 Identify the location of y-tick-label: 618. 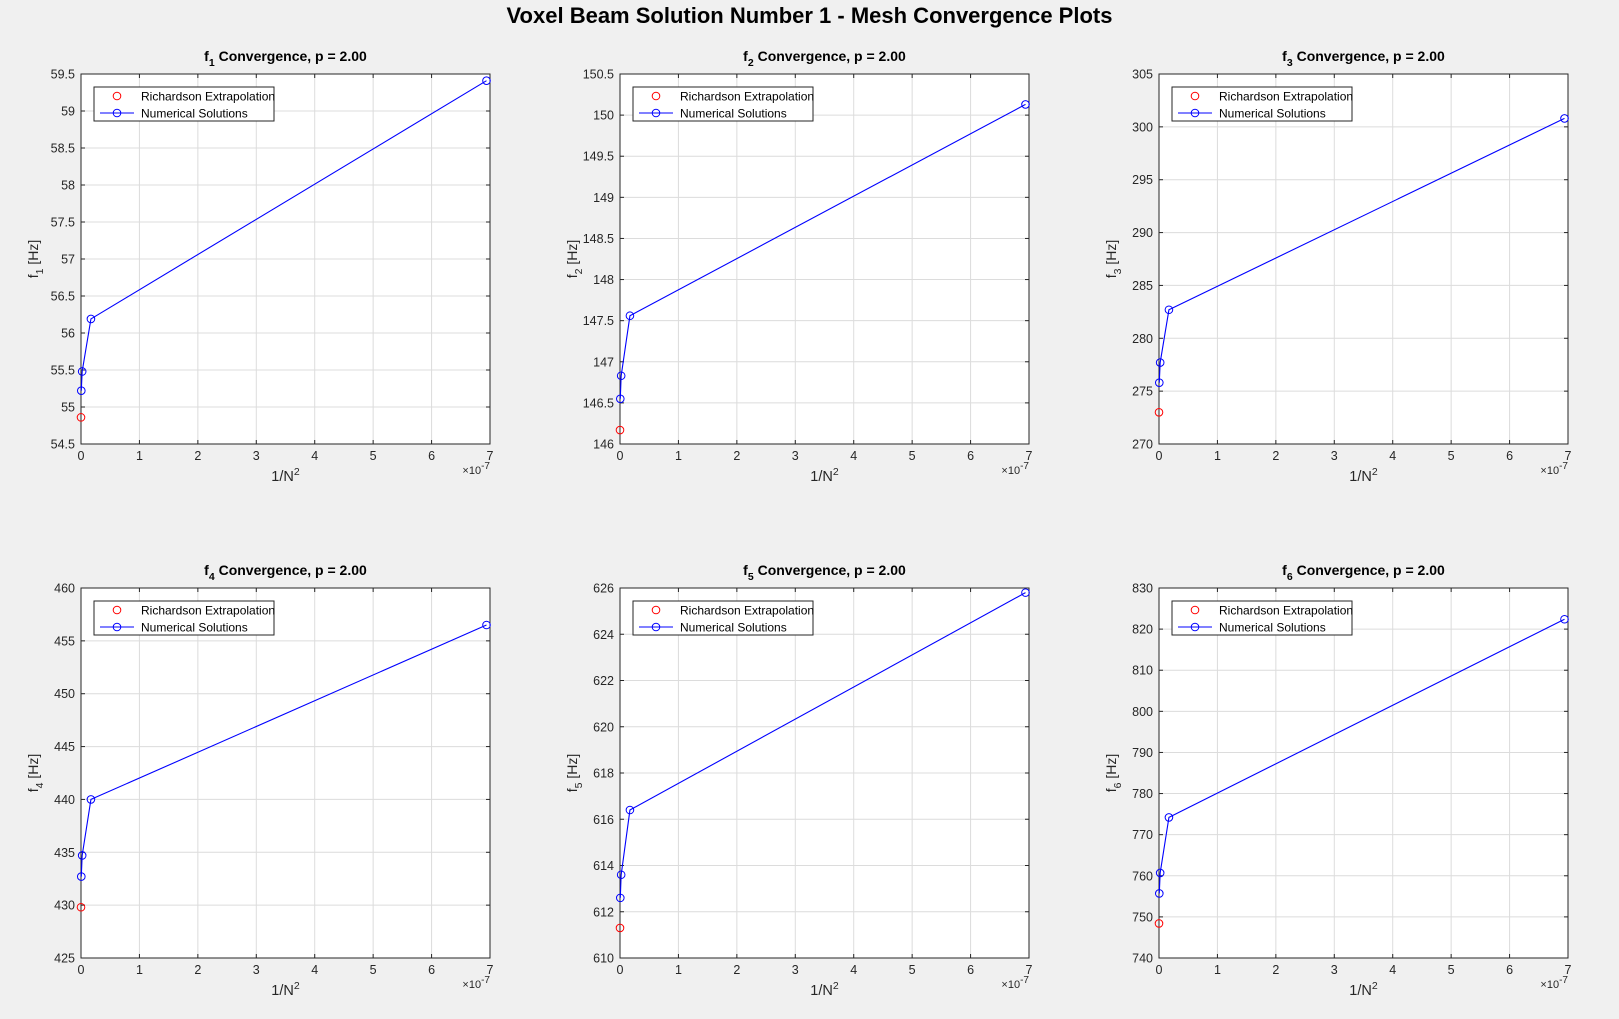
(603, 774).